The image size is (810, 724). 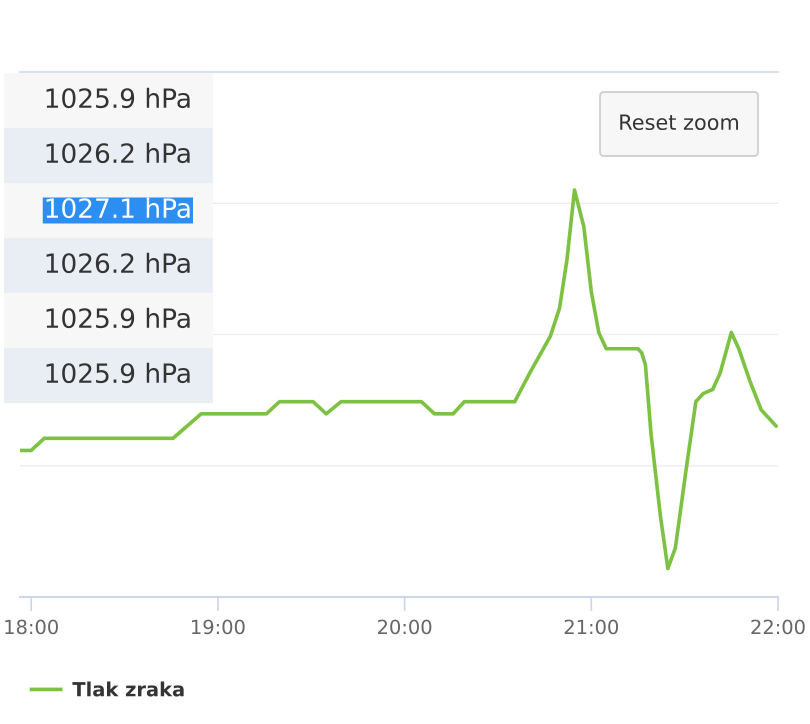 What do you see at coordinates (118, 263) in the screenshot?
I see `annotation: 1026.2 hPa` at bounding box center [118, 263].